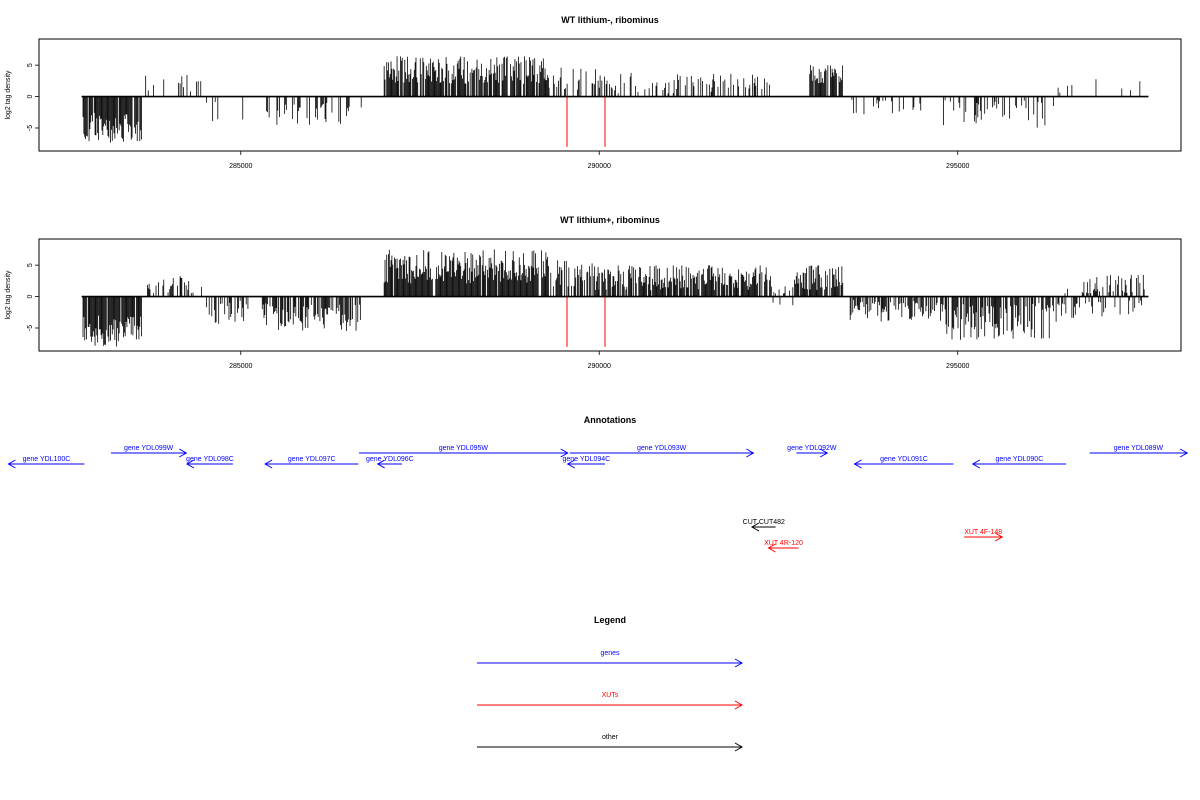 This screenshot has width=1200, height=800. I want to click on feature-label: CUT CUT482, so click(764, 522).